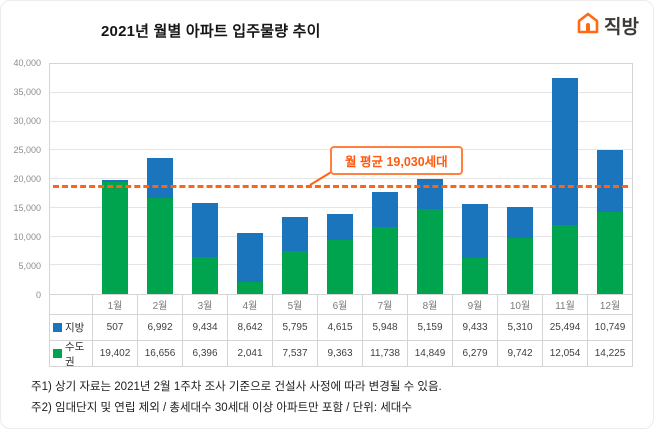 The width and height of the screenshot is (654, 429). I want to click on y-axis-tick-label: 10,000, so click(27, 237).